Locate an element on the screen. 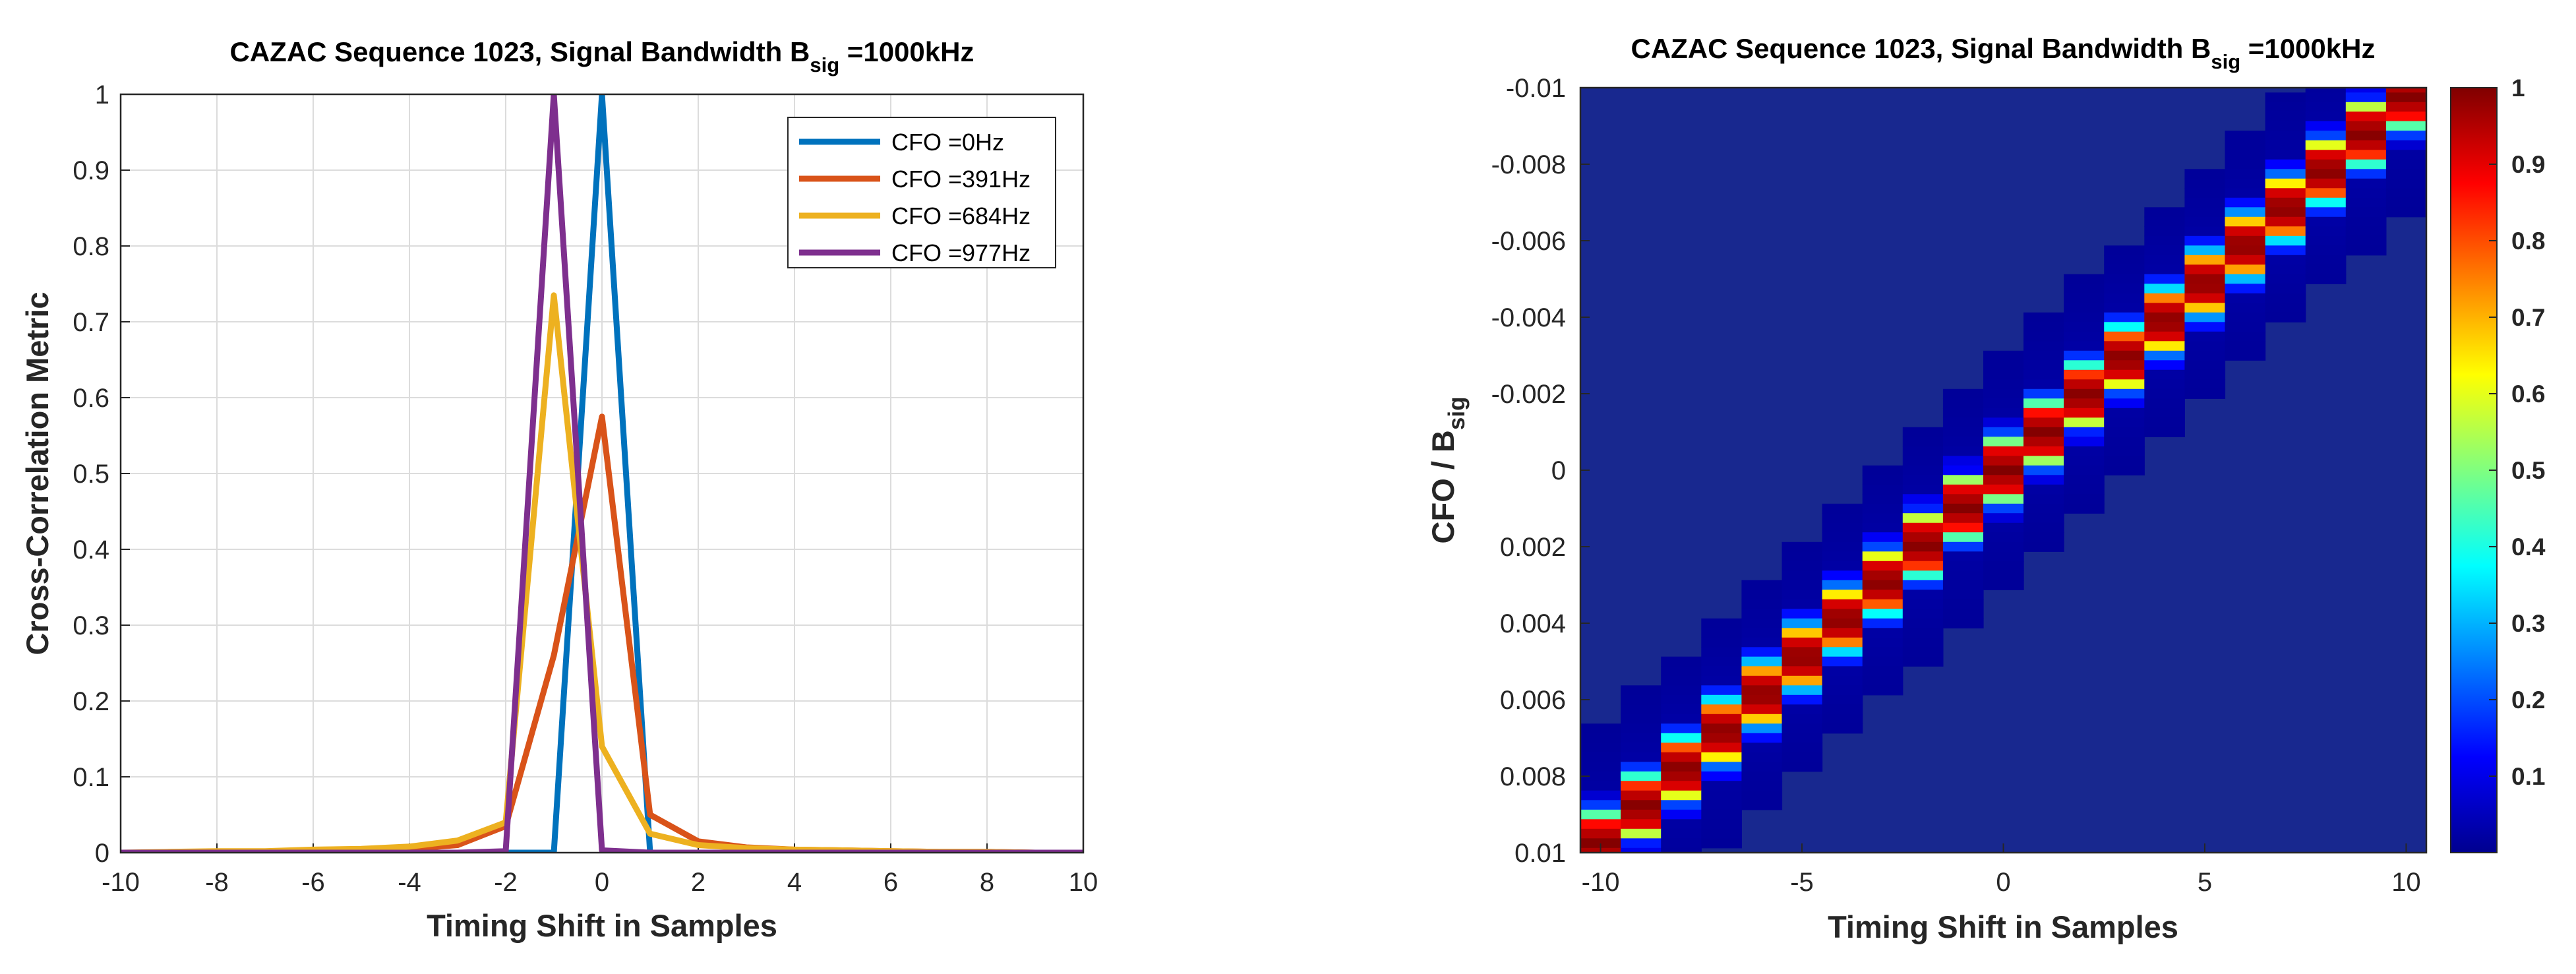  heatmap-x-tick-label: 5 is located at coordinates (2205, 883).